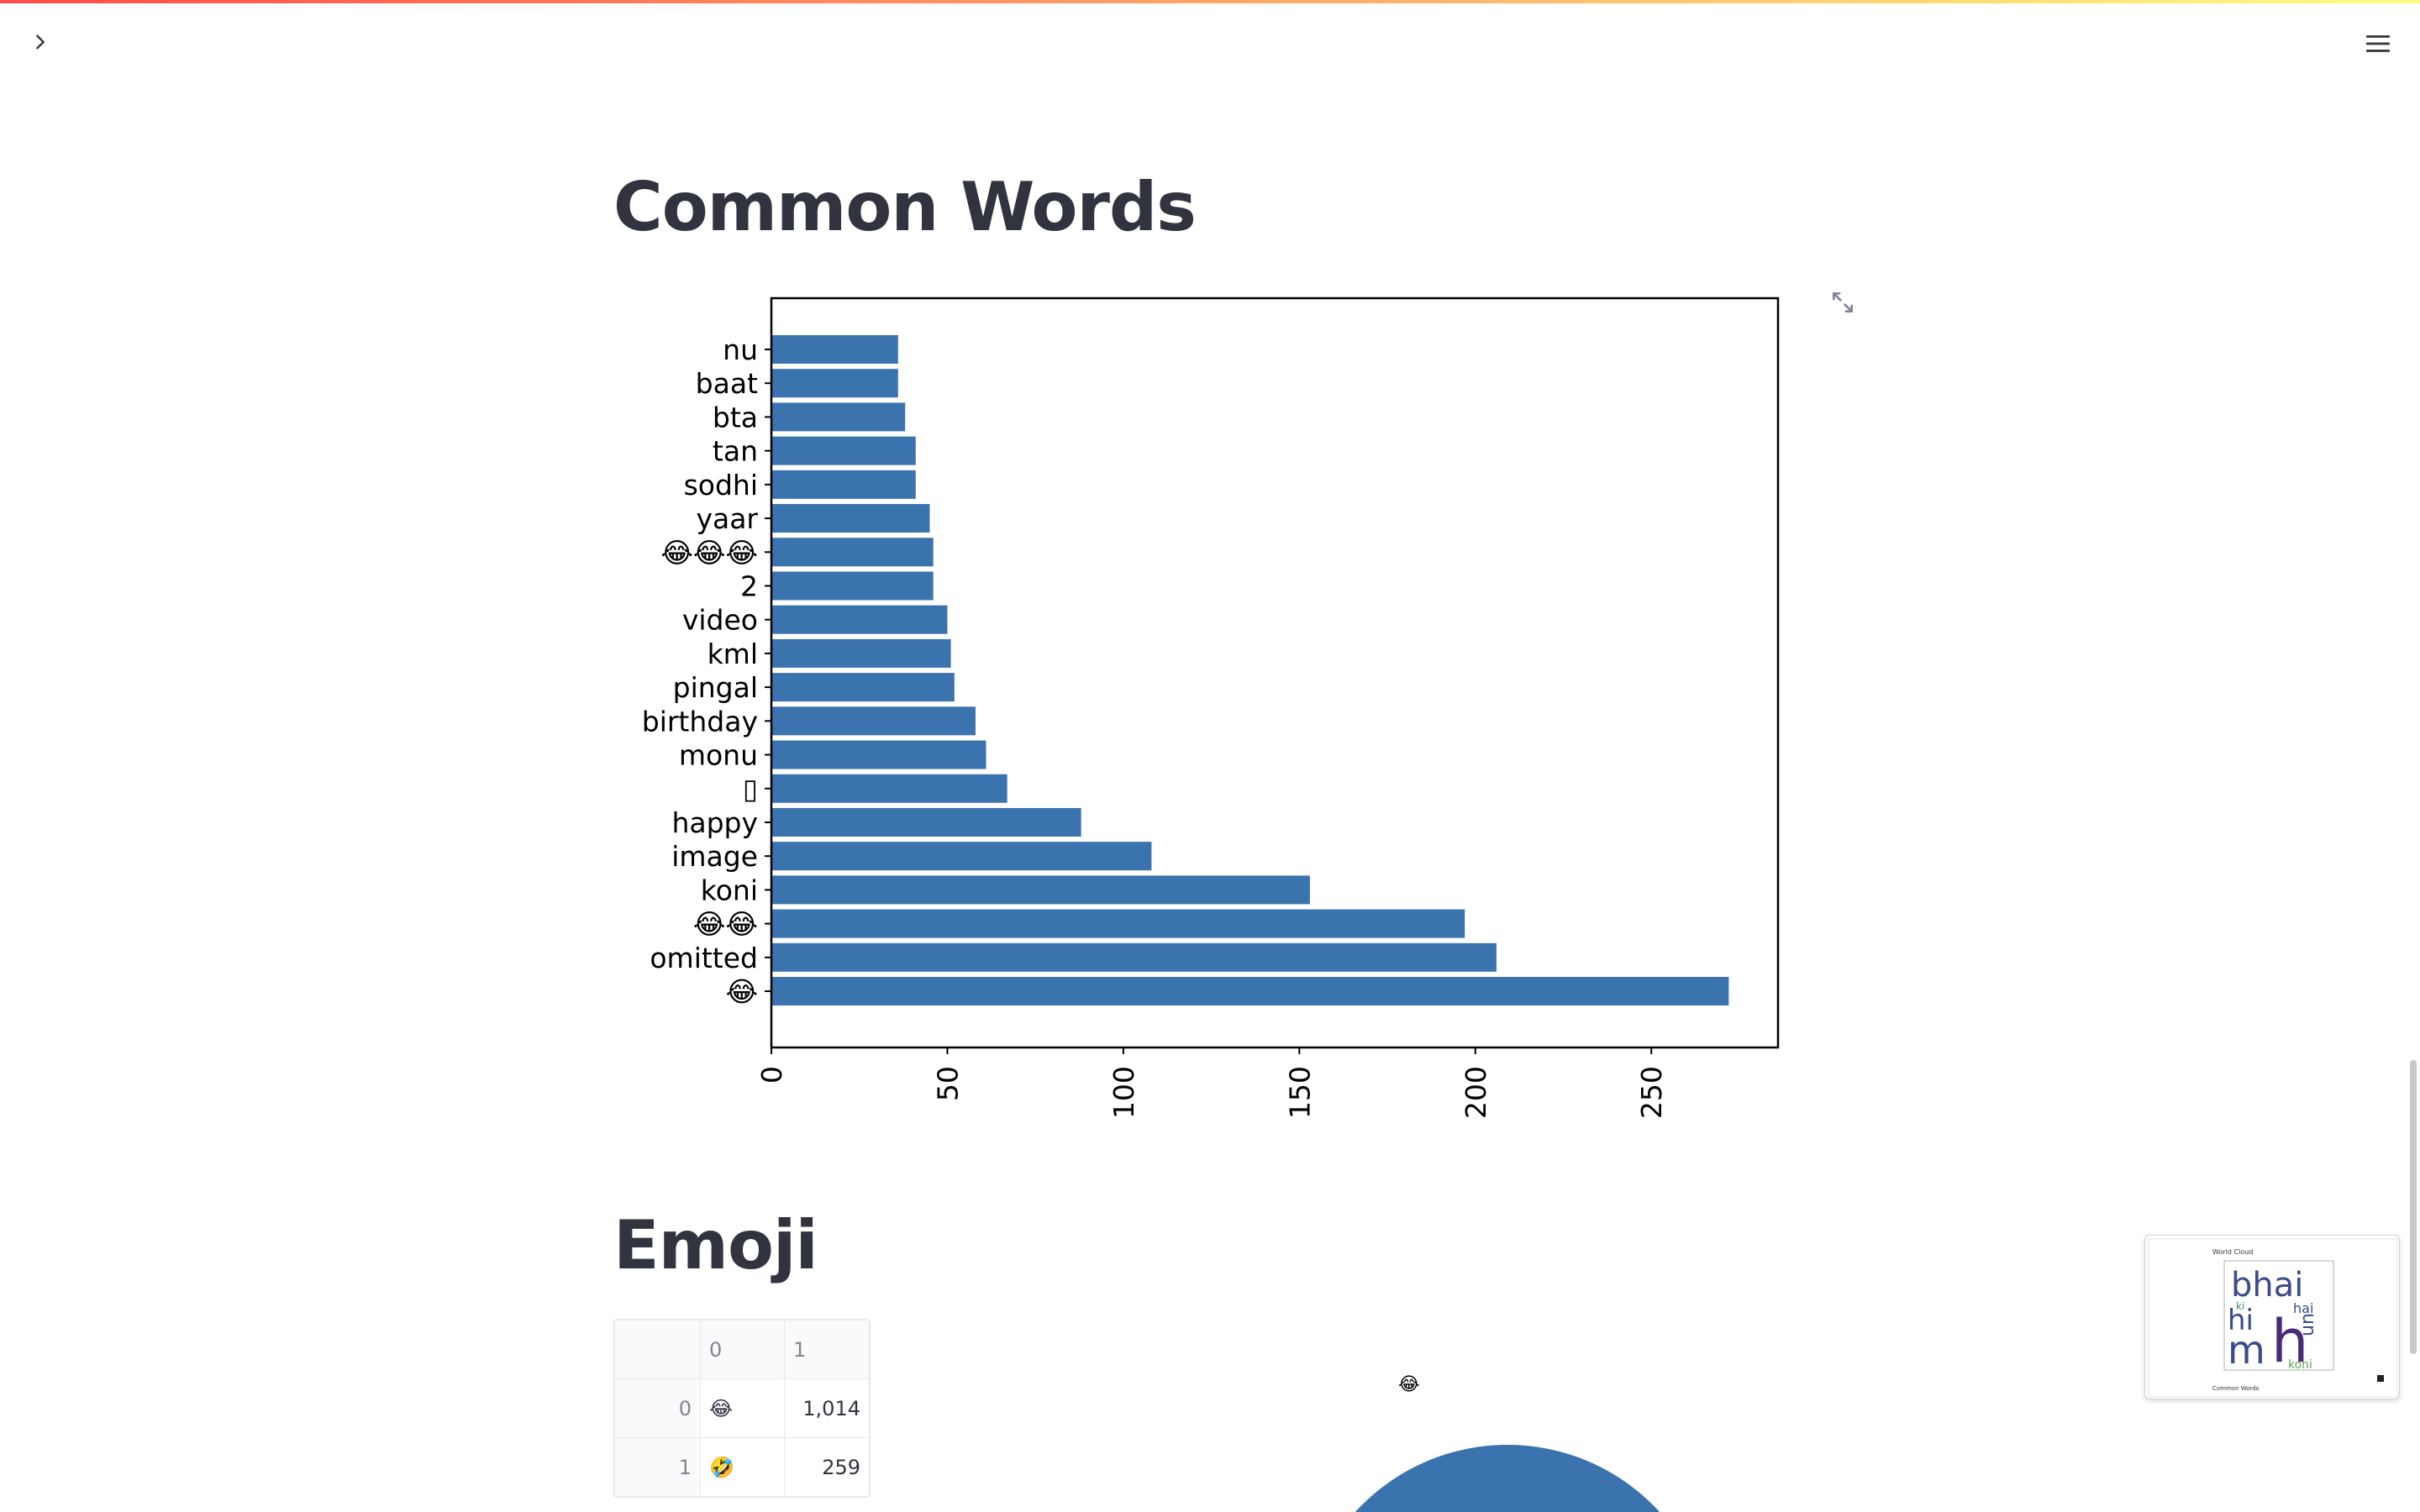 The height and width of the screenshot is (1512, 2420). I want to click on x-tick-label: 0, so click(771, 1075).